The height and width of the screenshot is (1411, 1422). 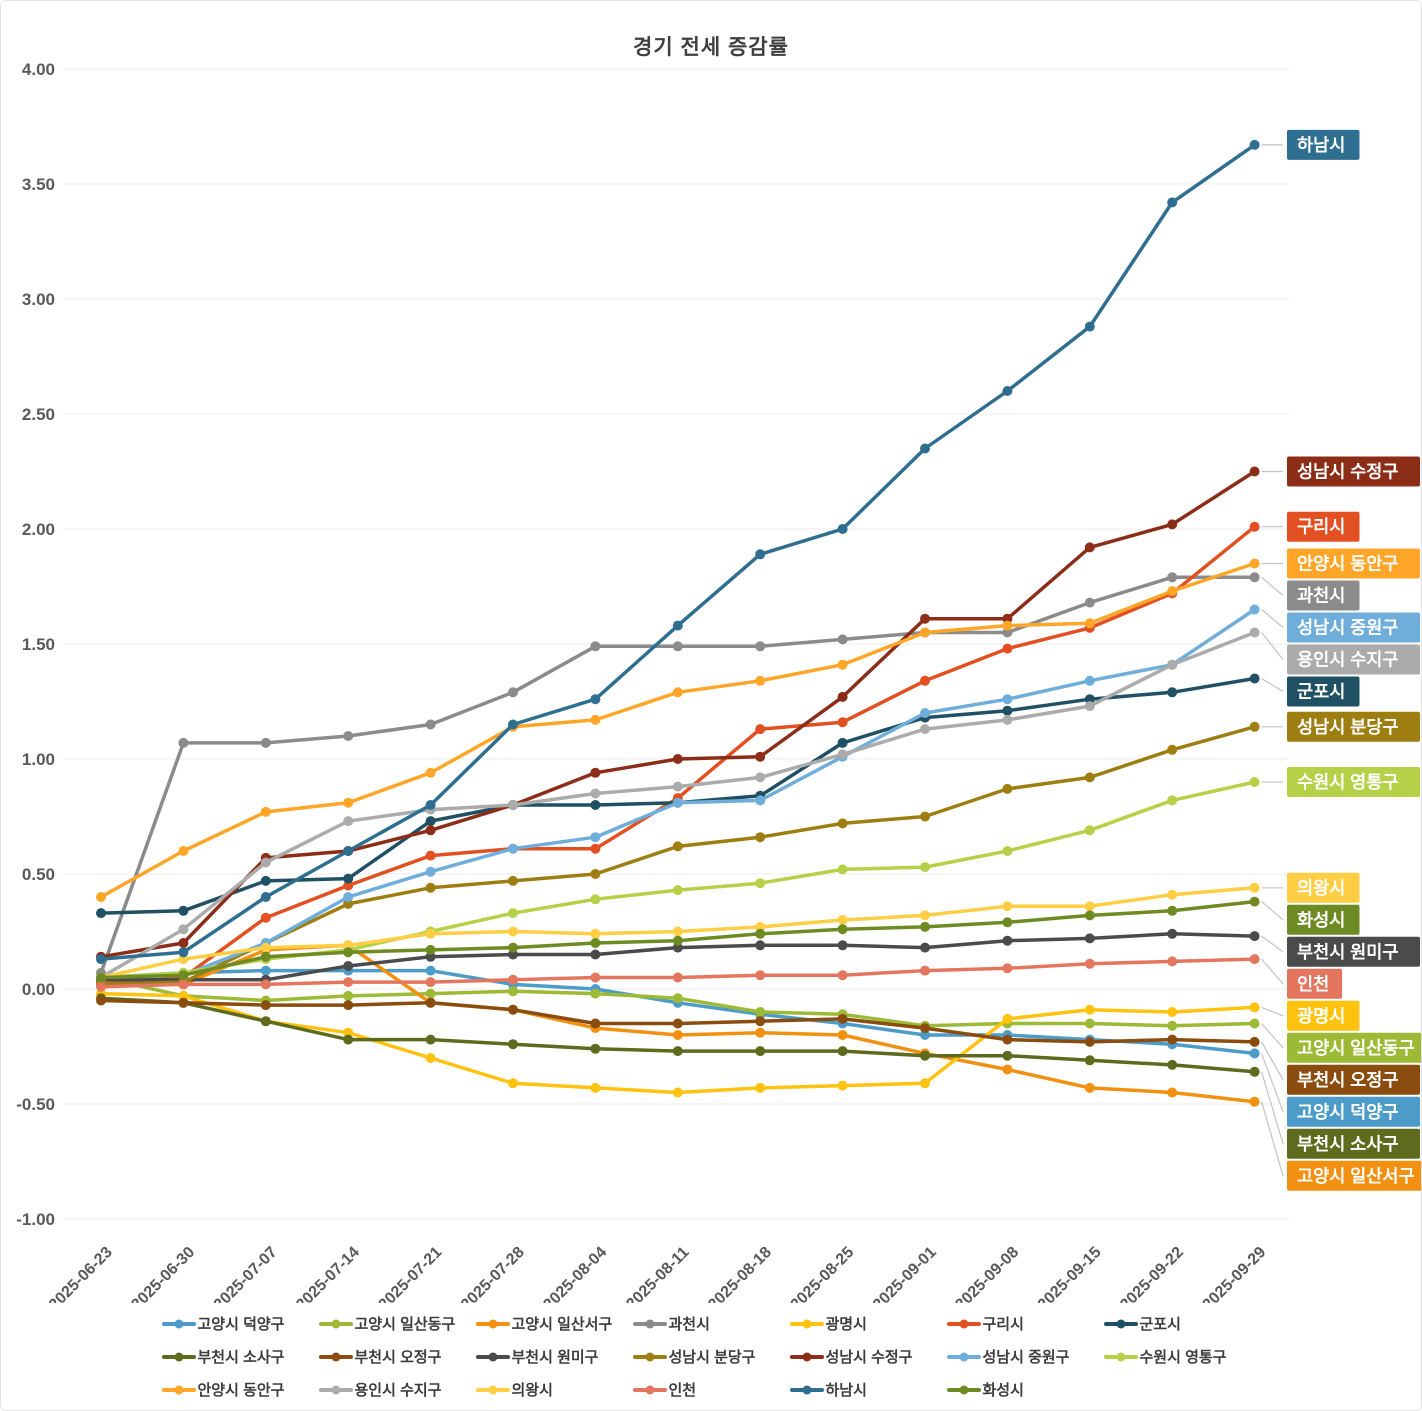 I want to click on legend-item: 화성시, so click(x=1025, y=1389).